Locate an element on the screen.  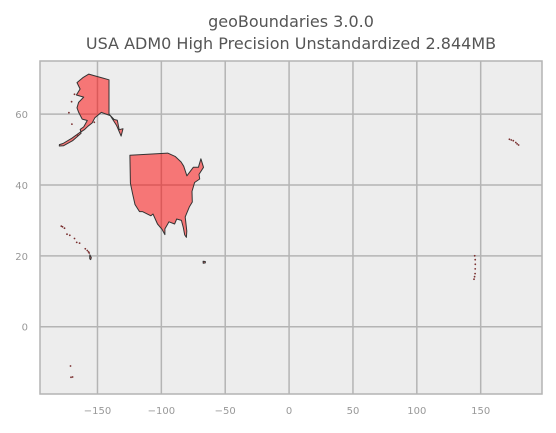
x-tick-label: 150 is located at coordinates (480, 411).